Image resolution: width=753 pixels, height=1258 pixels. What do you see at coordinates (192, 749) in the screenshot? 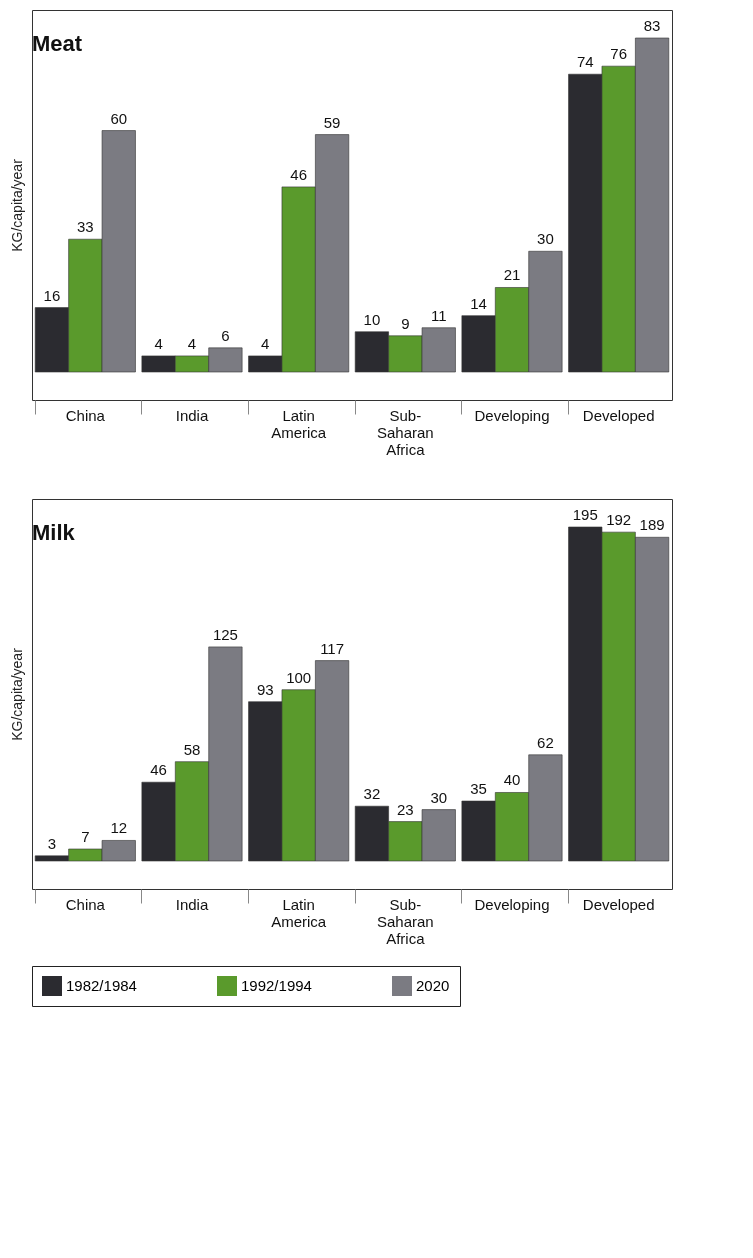
I see `data-label: 58` at bounding box center [192, 749].